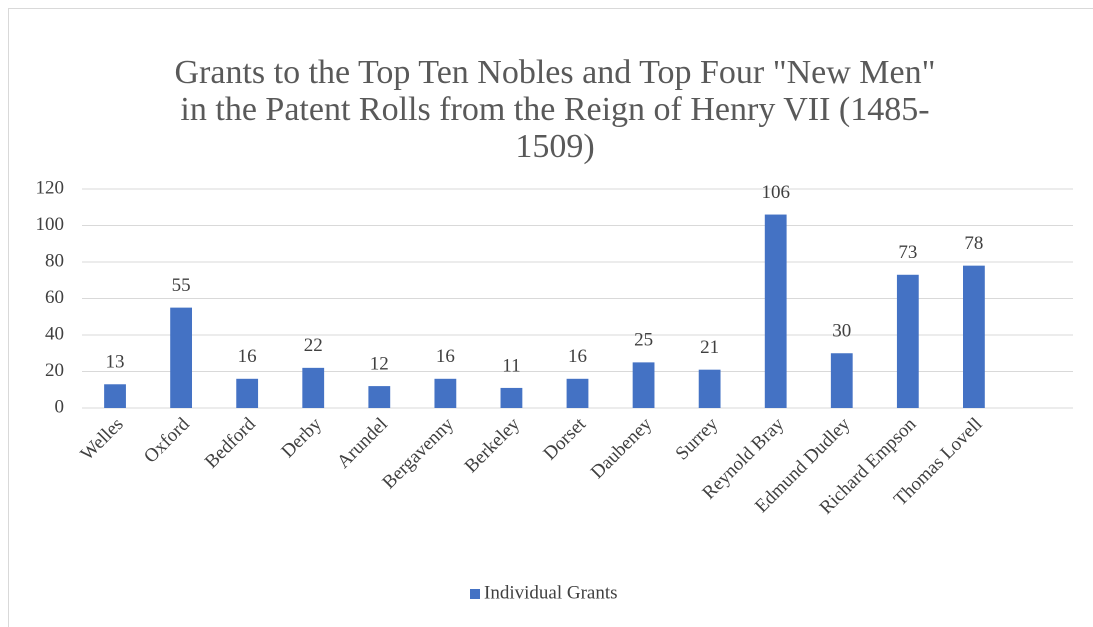 The width and height of the screenshot is (1093, 627). I want to click on data-label: 13, so click(115, 362).